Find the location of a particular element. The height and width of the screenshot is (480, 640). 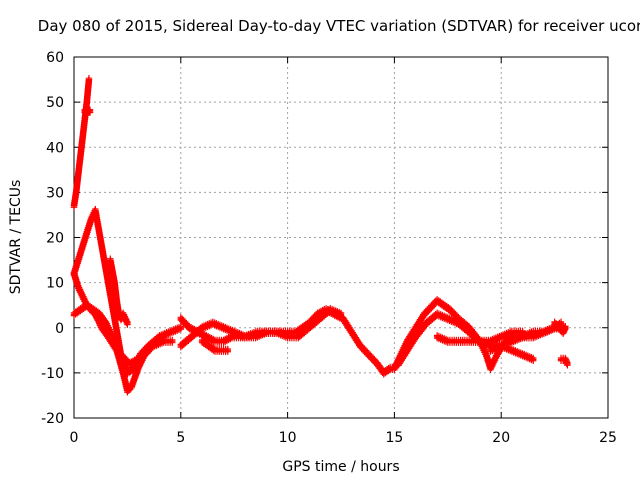

x-tick-label: 5 is located at coordinates (180, 438).